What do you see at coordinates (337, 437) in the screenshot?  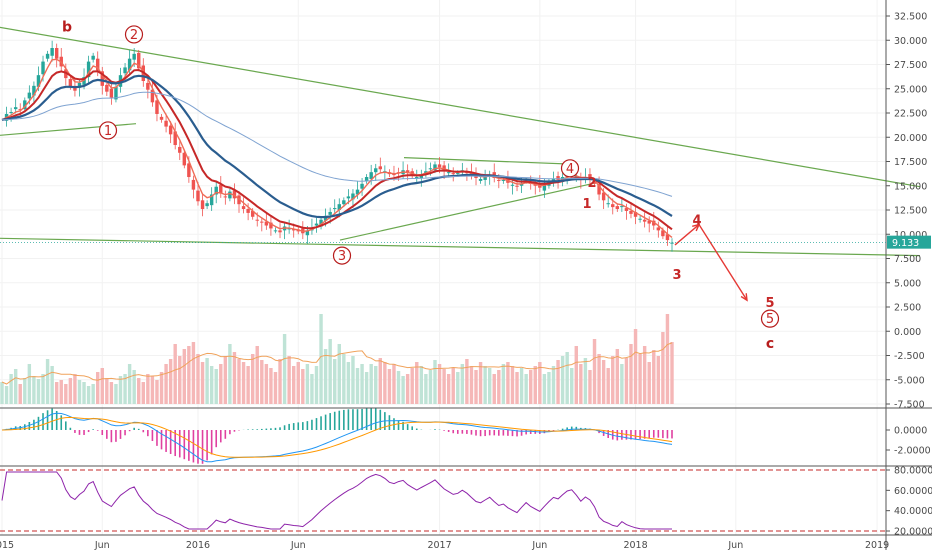 I see `macd-signal-line` at bounding box center [337, 437].